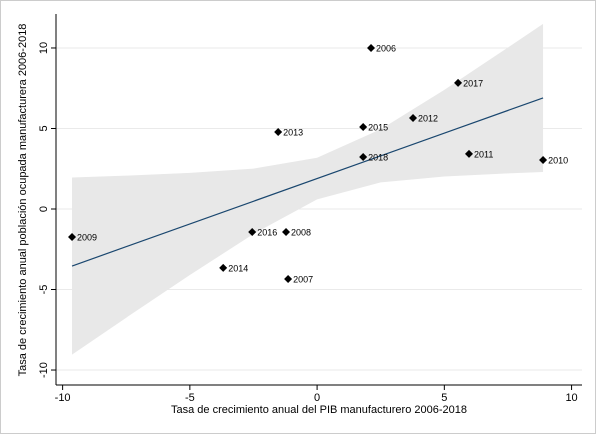 Image resolution: width=596 pixels, height=434 pixels. Describe the element at coordinates (44, 128) in the screenshot. I see `y-tick-label: 5` at that location.